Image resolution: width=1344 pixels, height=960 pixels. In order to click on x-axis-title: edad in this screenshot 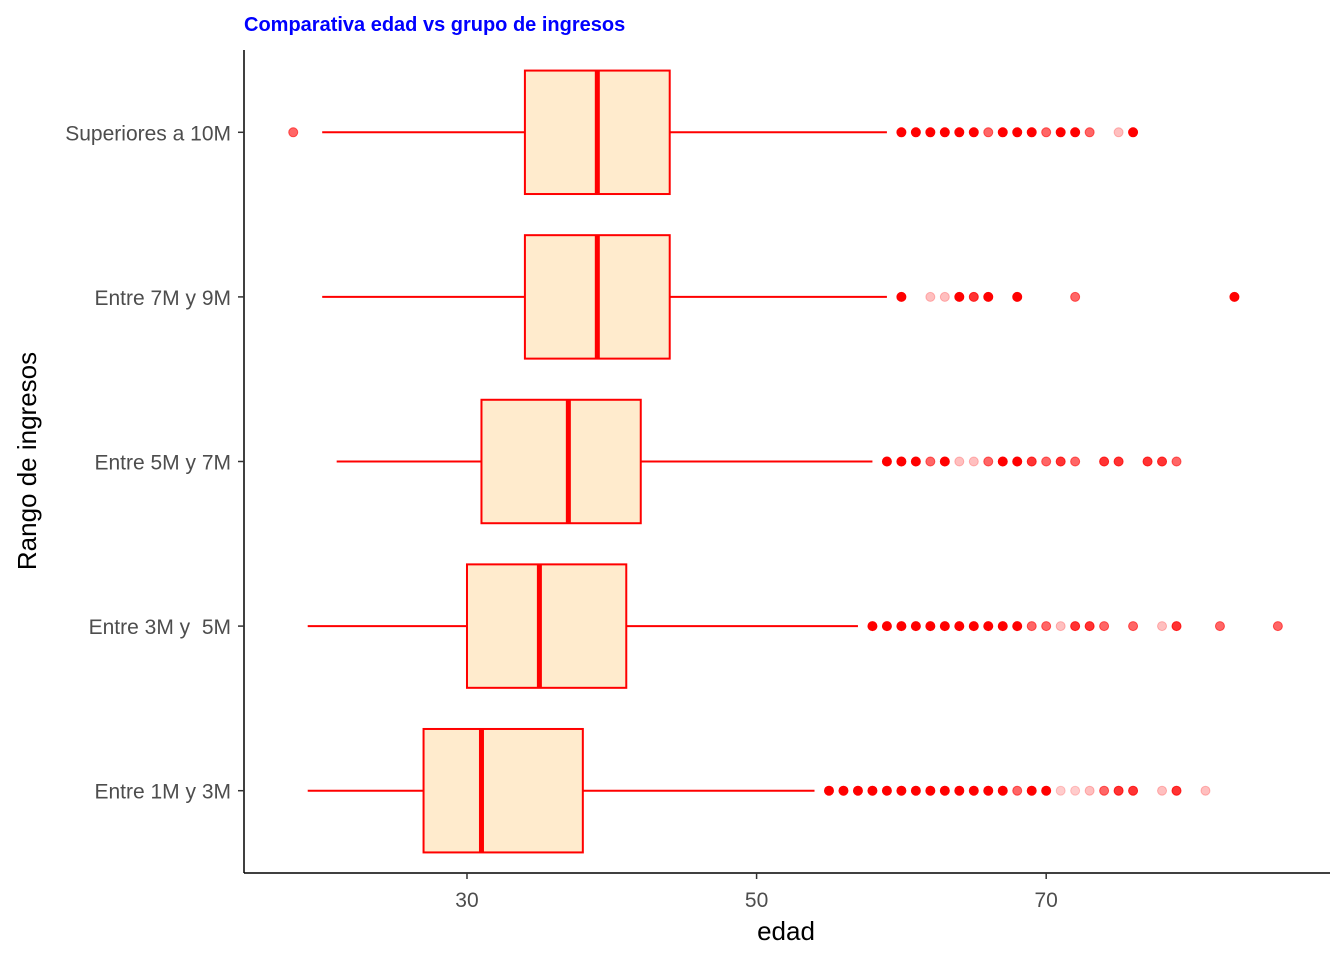, I will do `click(786, 931)`.